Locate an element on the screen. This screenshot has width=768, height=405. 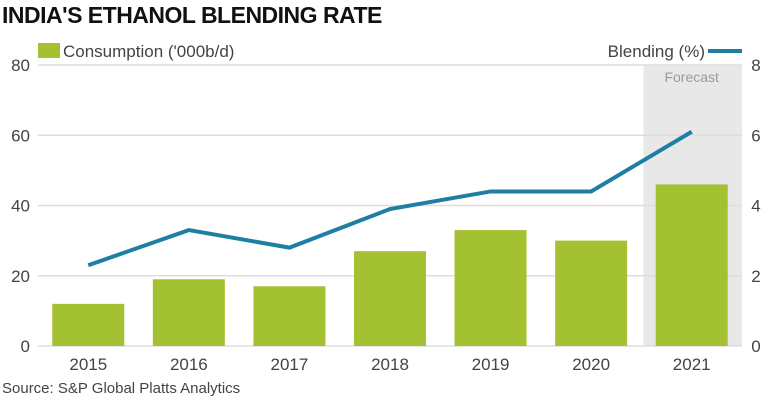
x-tick-label: 2017 is located at coordinates (290, 364).